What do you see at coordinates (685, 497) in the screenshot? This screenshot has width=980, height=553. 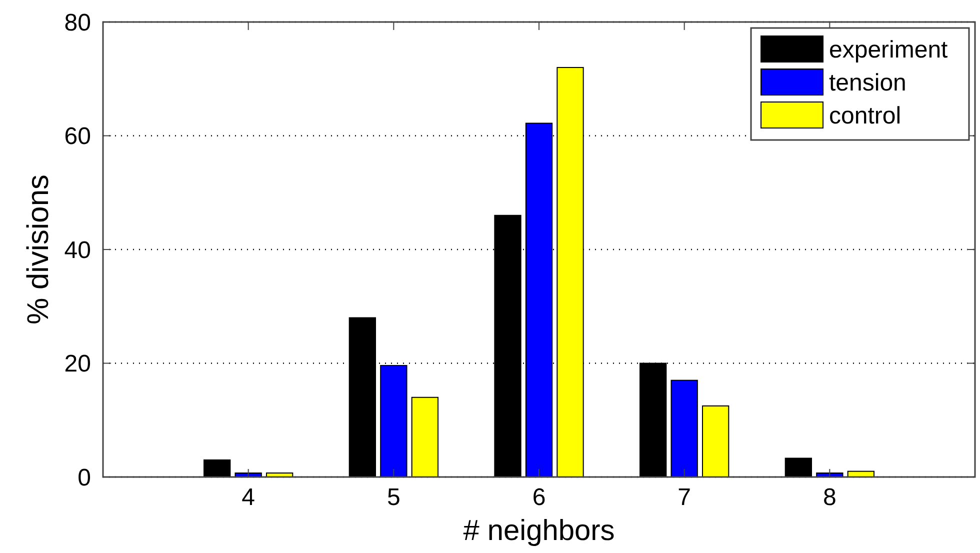 I see `x-tick-label: 7` at bounding box center [685, 497].